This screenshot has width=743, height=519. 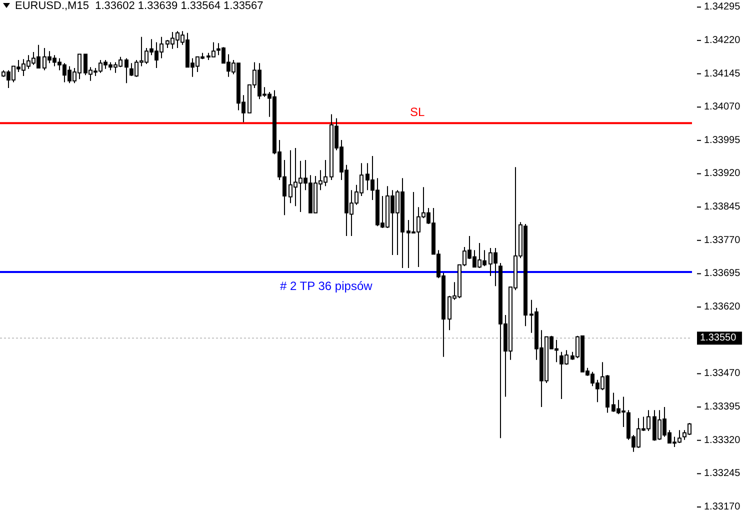 What do you see at coordinates (722, 74) in the screenshot?
I see `y-tick-label: 1.34145` at bounding box center [722, 74].